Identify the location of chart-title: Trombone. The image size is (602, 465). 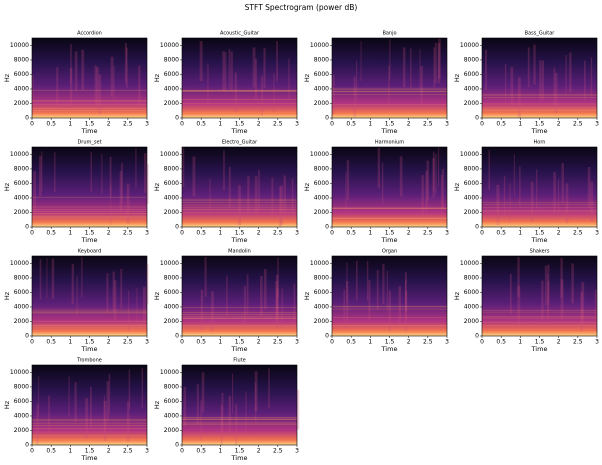
(89, 361).